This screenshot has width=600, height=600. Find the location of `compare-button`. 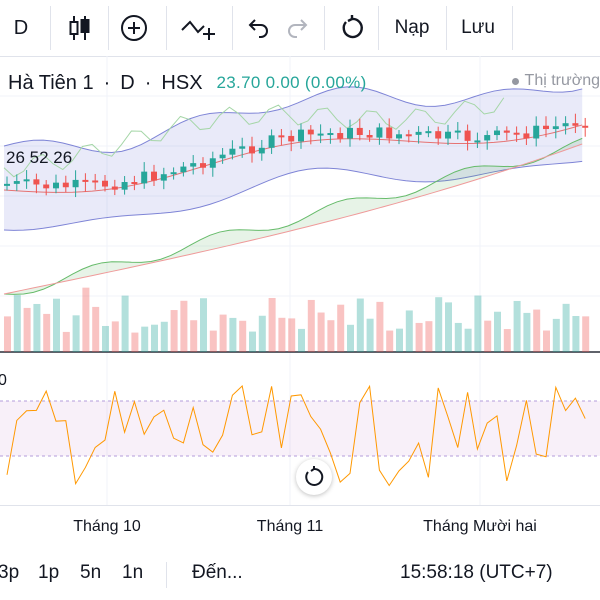

compare-button is located at coordinates (134, 28).